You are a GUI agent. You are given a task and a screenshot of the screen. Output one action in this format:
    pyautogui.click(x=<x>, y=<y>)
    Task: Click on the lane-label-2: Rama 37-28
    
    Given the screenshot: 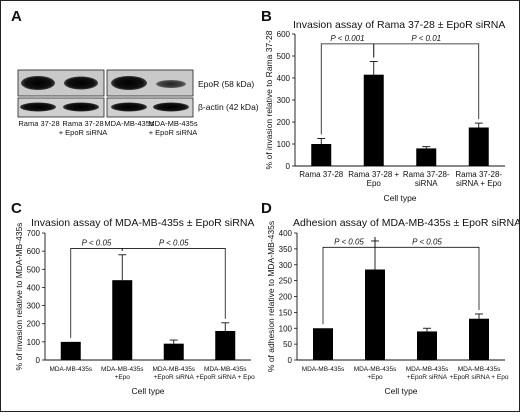 What is the action you would take?
    pyautogui.click(x=82, y=123)
    